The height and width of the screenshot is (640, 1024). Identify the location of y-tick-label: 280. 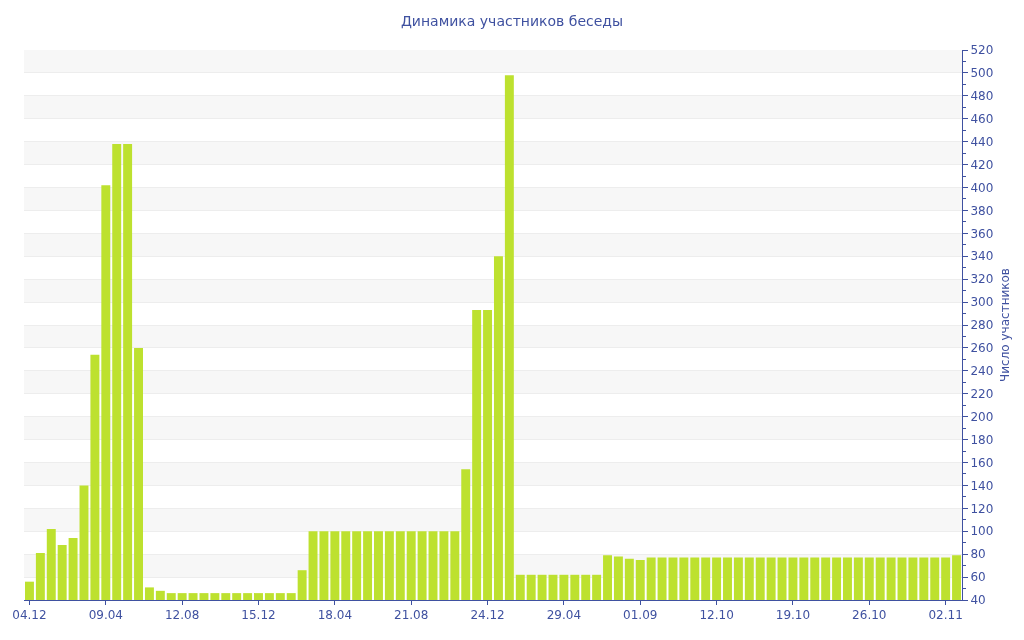
(982, 325).